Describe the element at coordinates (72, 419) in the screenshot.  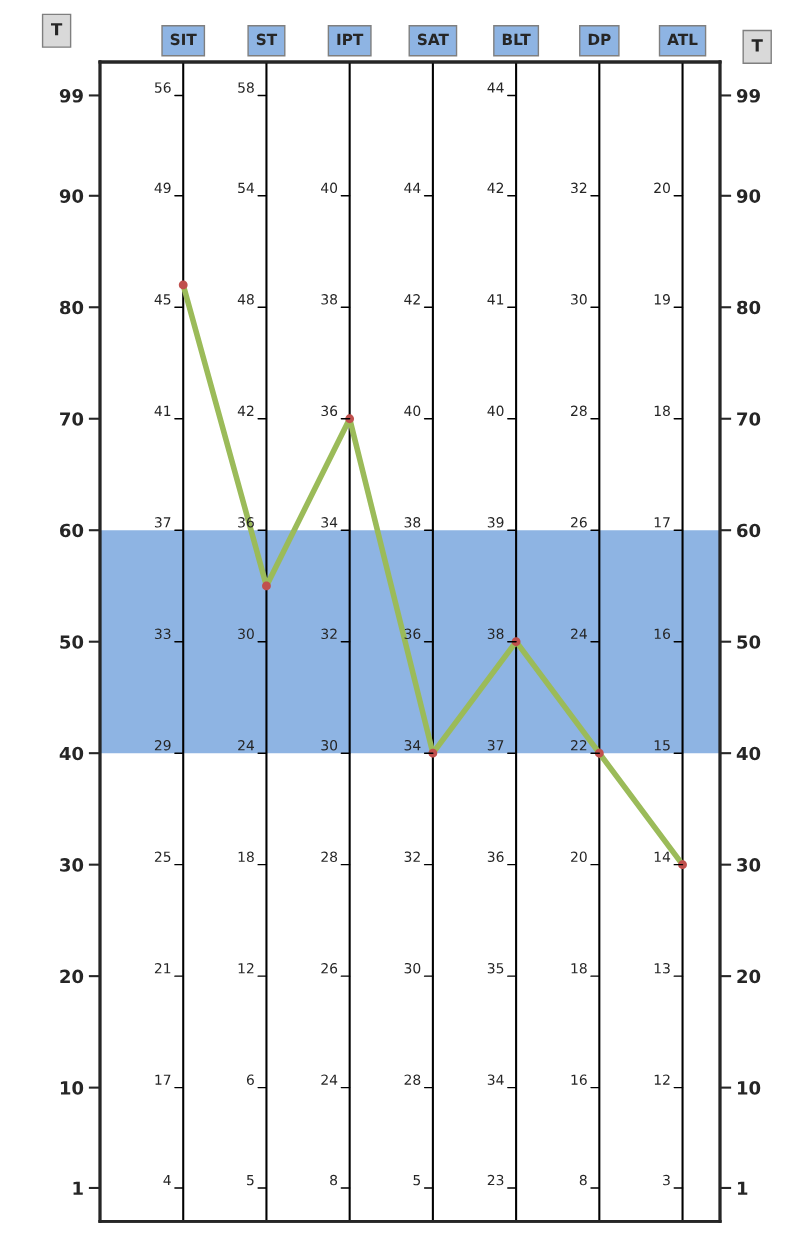
I see `y-tick-label: 70` at that location.